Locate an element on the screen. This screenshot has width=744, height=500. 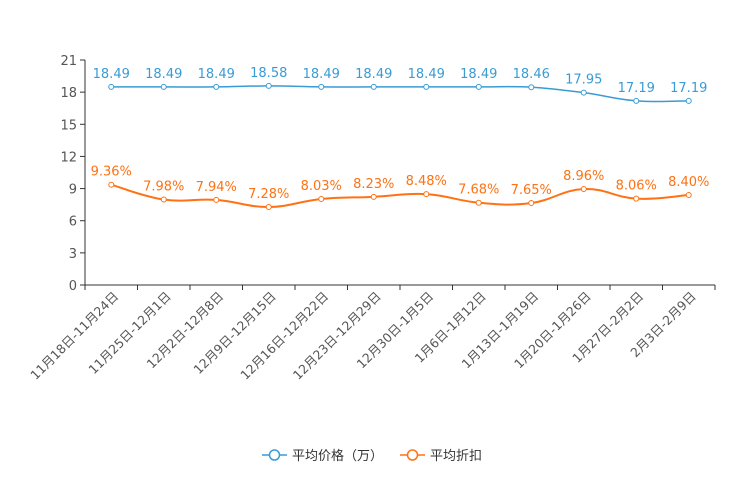
data-label: 8.48% is located at coordinates (426, 181).